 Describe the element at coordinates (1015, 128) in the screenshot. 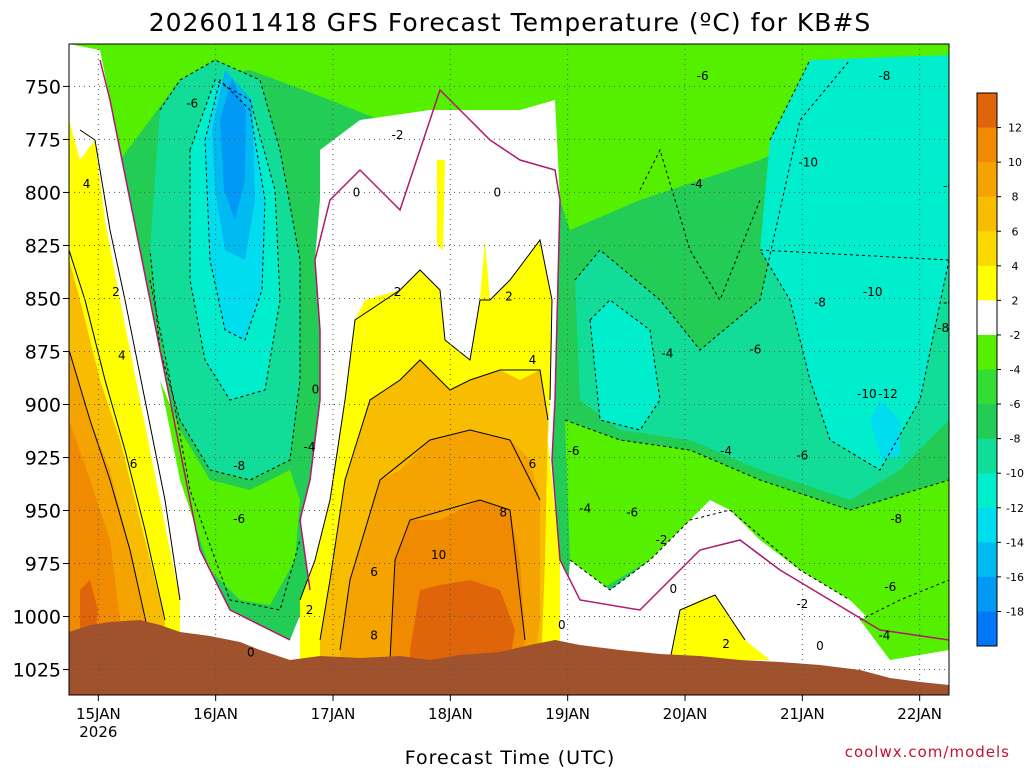

I see `colorbar-label: 12` at that location.